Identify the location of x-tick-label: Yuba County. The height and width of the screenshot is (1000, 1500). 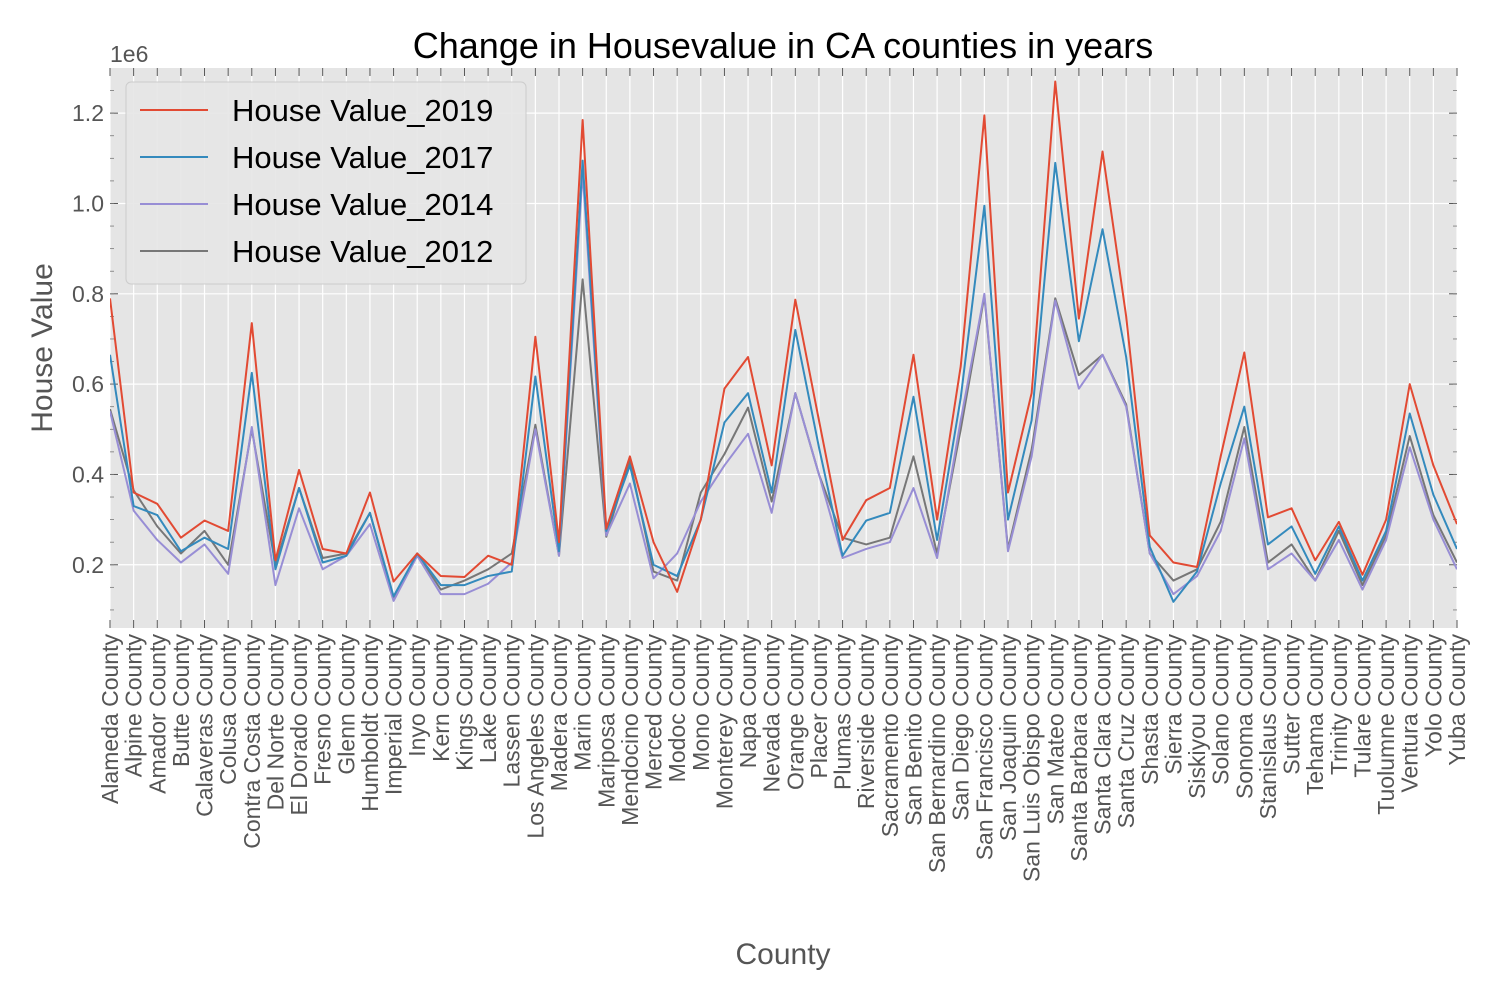
(1457, 700).